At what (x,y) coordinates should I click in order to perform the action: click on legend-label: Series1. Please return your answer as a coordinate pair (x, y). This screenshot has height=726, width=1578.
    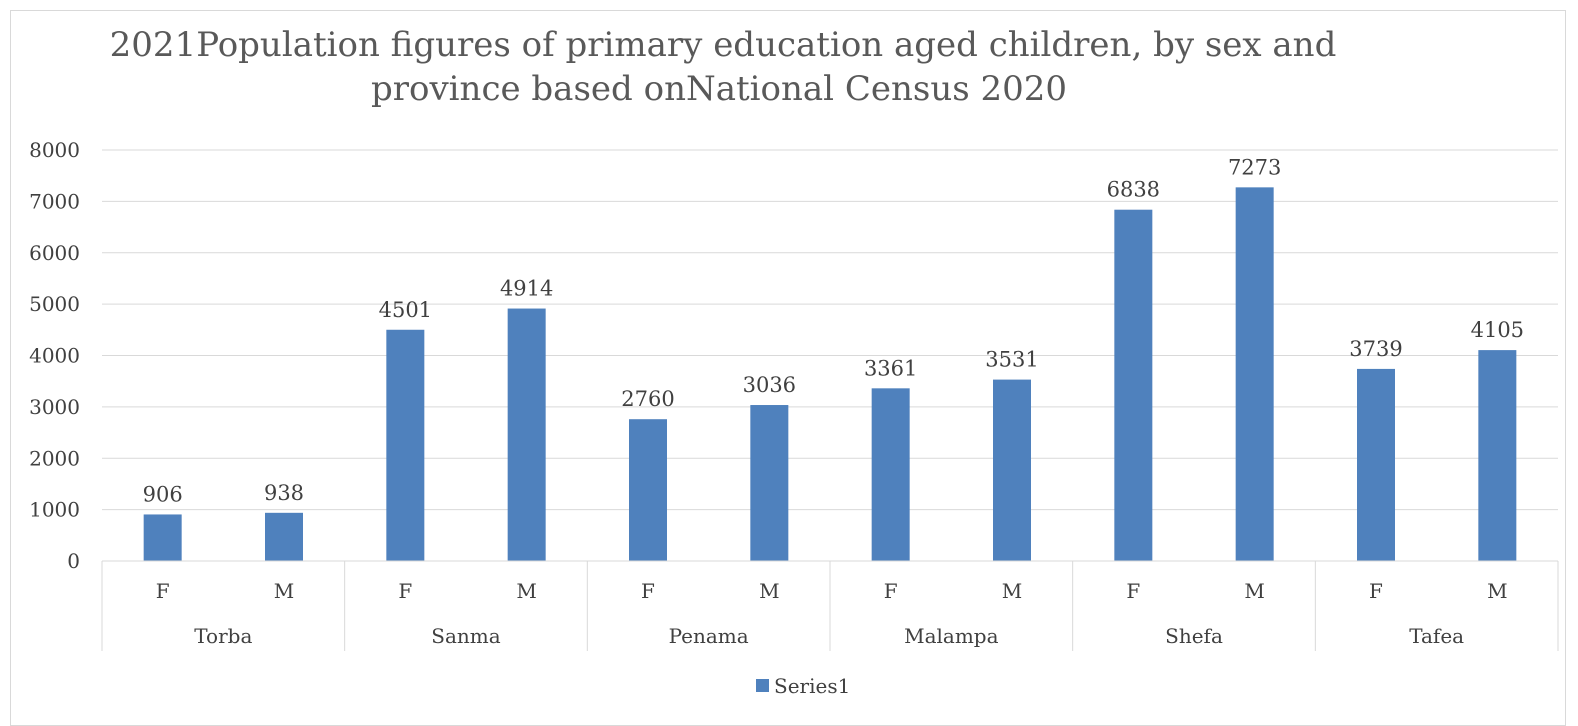
    Looking at the image, I should click on (812, 686).